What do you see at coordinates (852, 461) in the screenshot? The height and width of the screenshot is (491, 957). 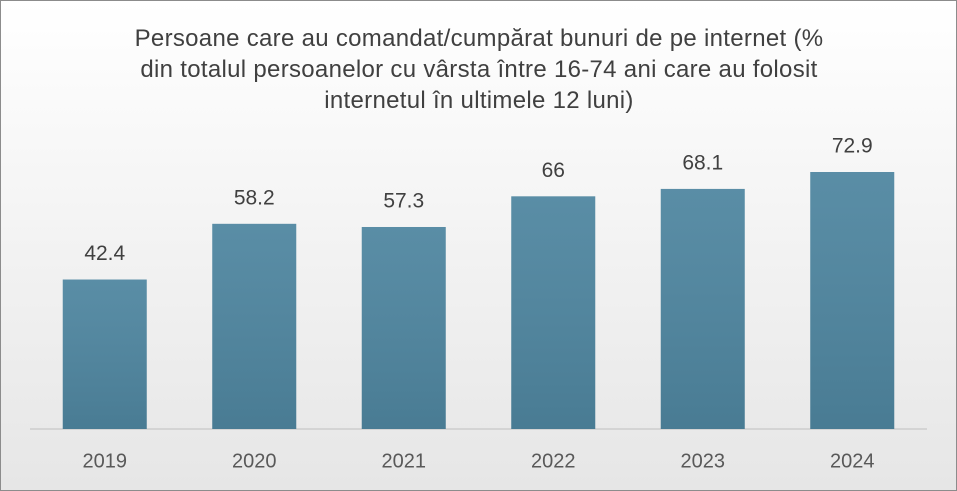 I see `x-tick-label: 2024` at bounding box center [852, 461].